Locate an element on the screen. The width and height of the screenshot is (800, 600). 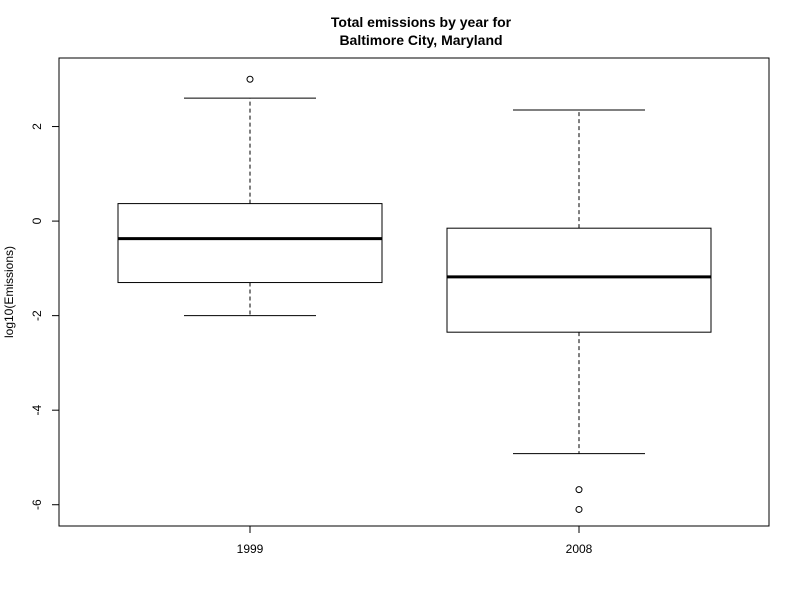
x-tick-label: 2008 is located at coordinates (579, 549).